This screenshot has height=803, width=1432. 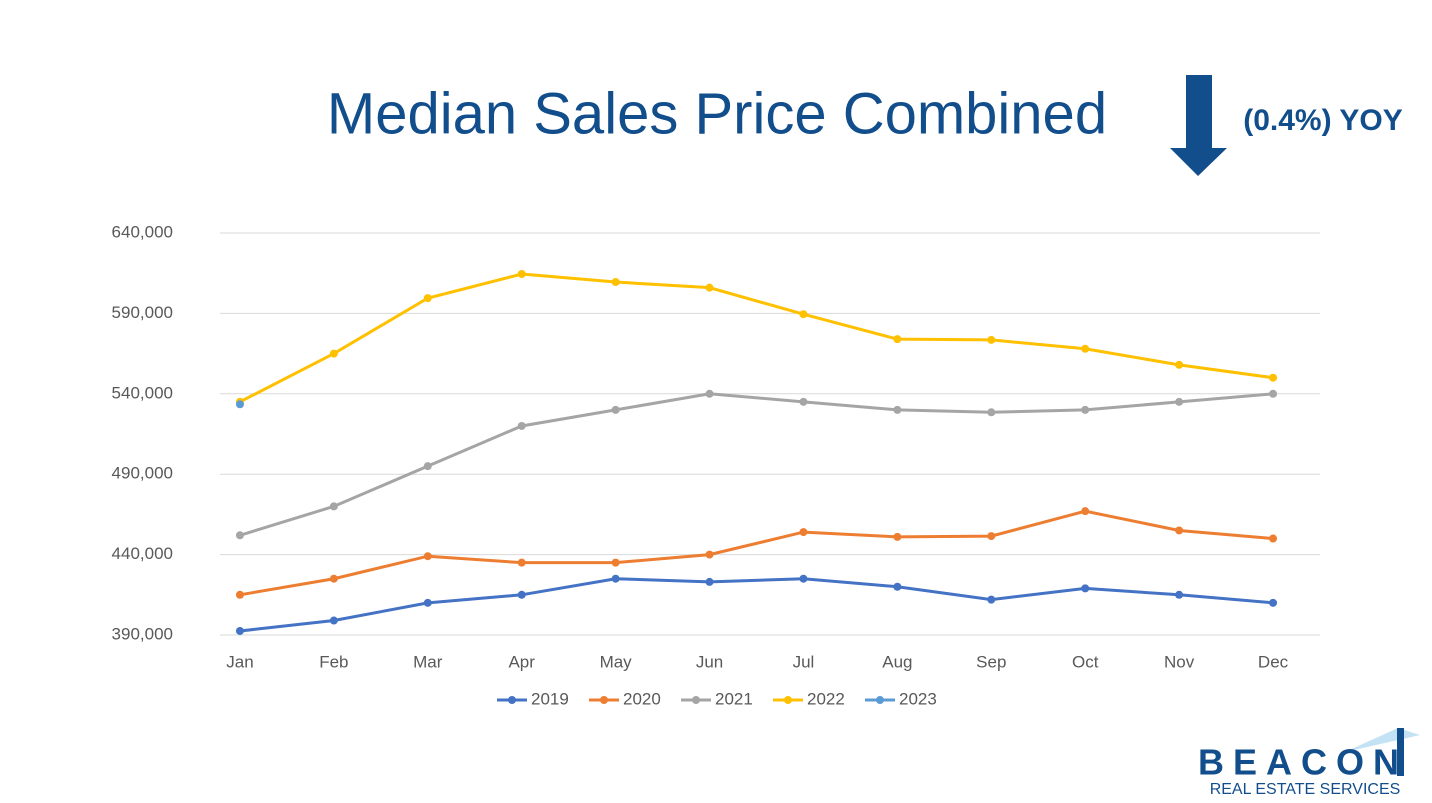 I want to click on x-tick-label: Nov, so click(x=1179, y=661).